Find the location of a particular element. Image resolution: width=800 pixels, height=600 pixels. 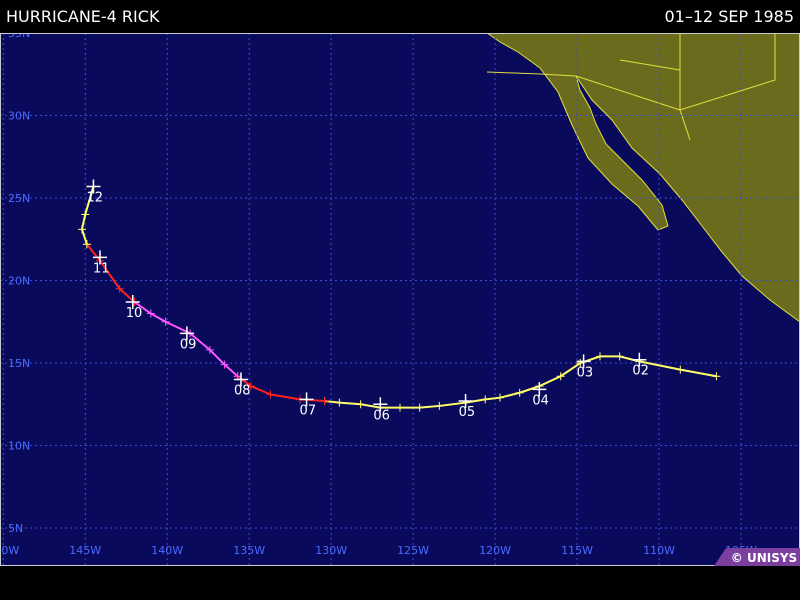

lon-label: 135W is located at coordinates (249, 550).